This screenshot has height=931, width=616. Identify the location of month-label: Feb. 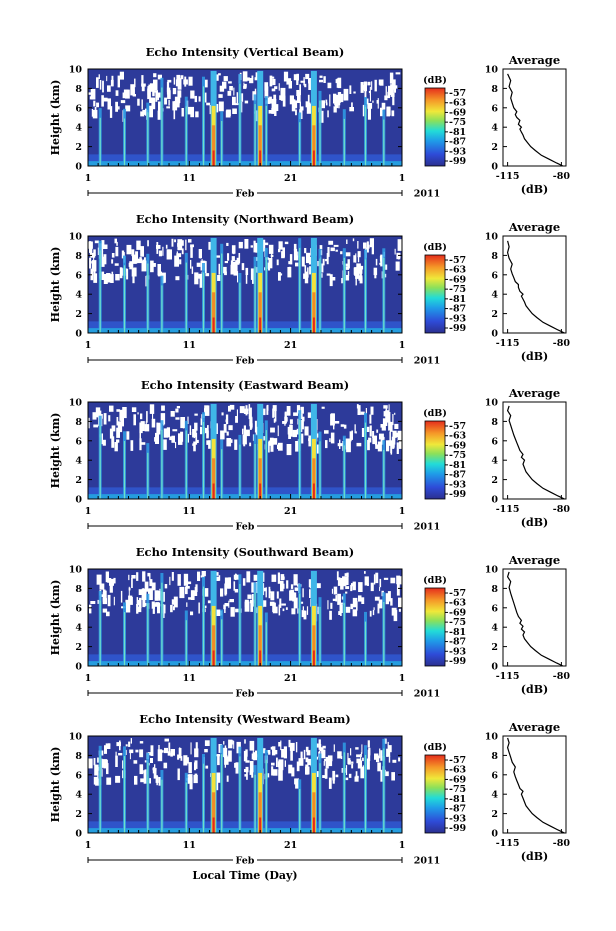
(245, 527).